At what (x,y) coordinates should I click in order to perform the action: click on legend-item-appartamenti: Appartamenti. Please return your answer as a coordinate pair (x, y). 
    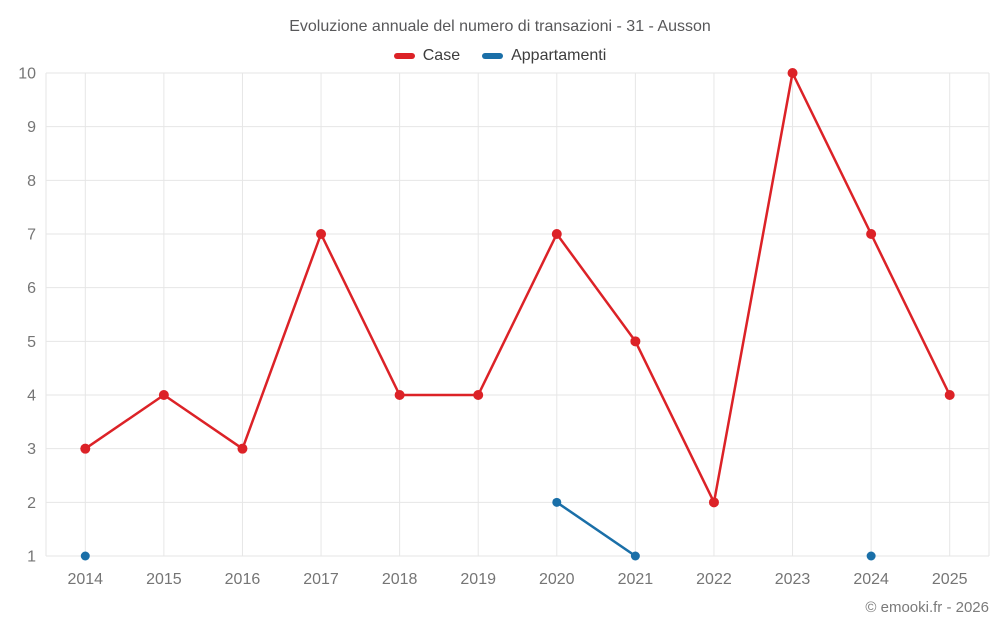
    Looking at the image, I should click on (544, 56).